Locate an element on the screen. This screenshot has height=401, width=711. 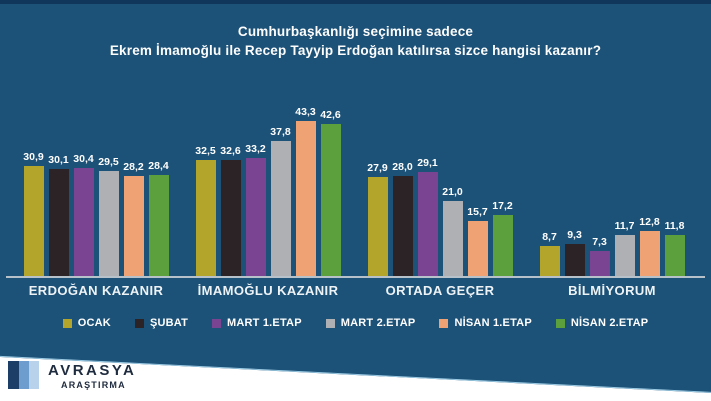
bar-value-label: 30,1 is located at coordinates (58, 159).